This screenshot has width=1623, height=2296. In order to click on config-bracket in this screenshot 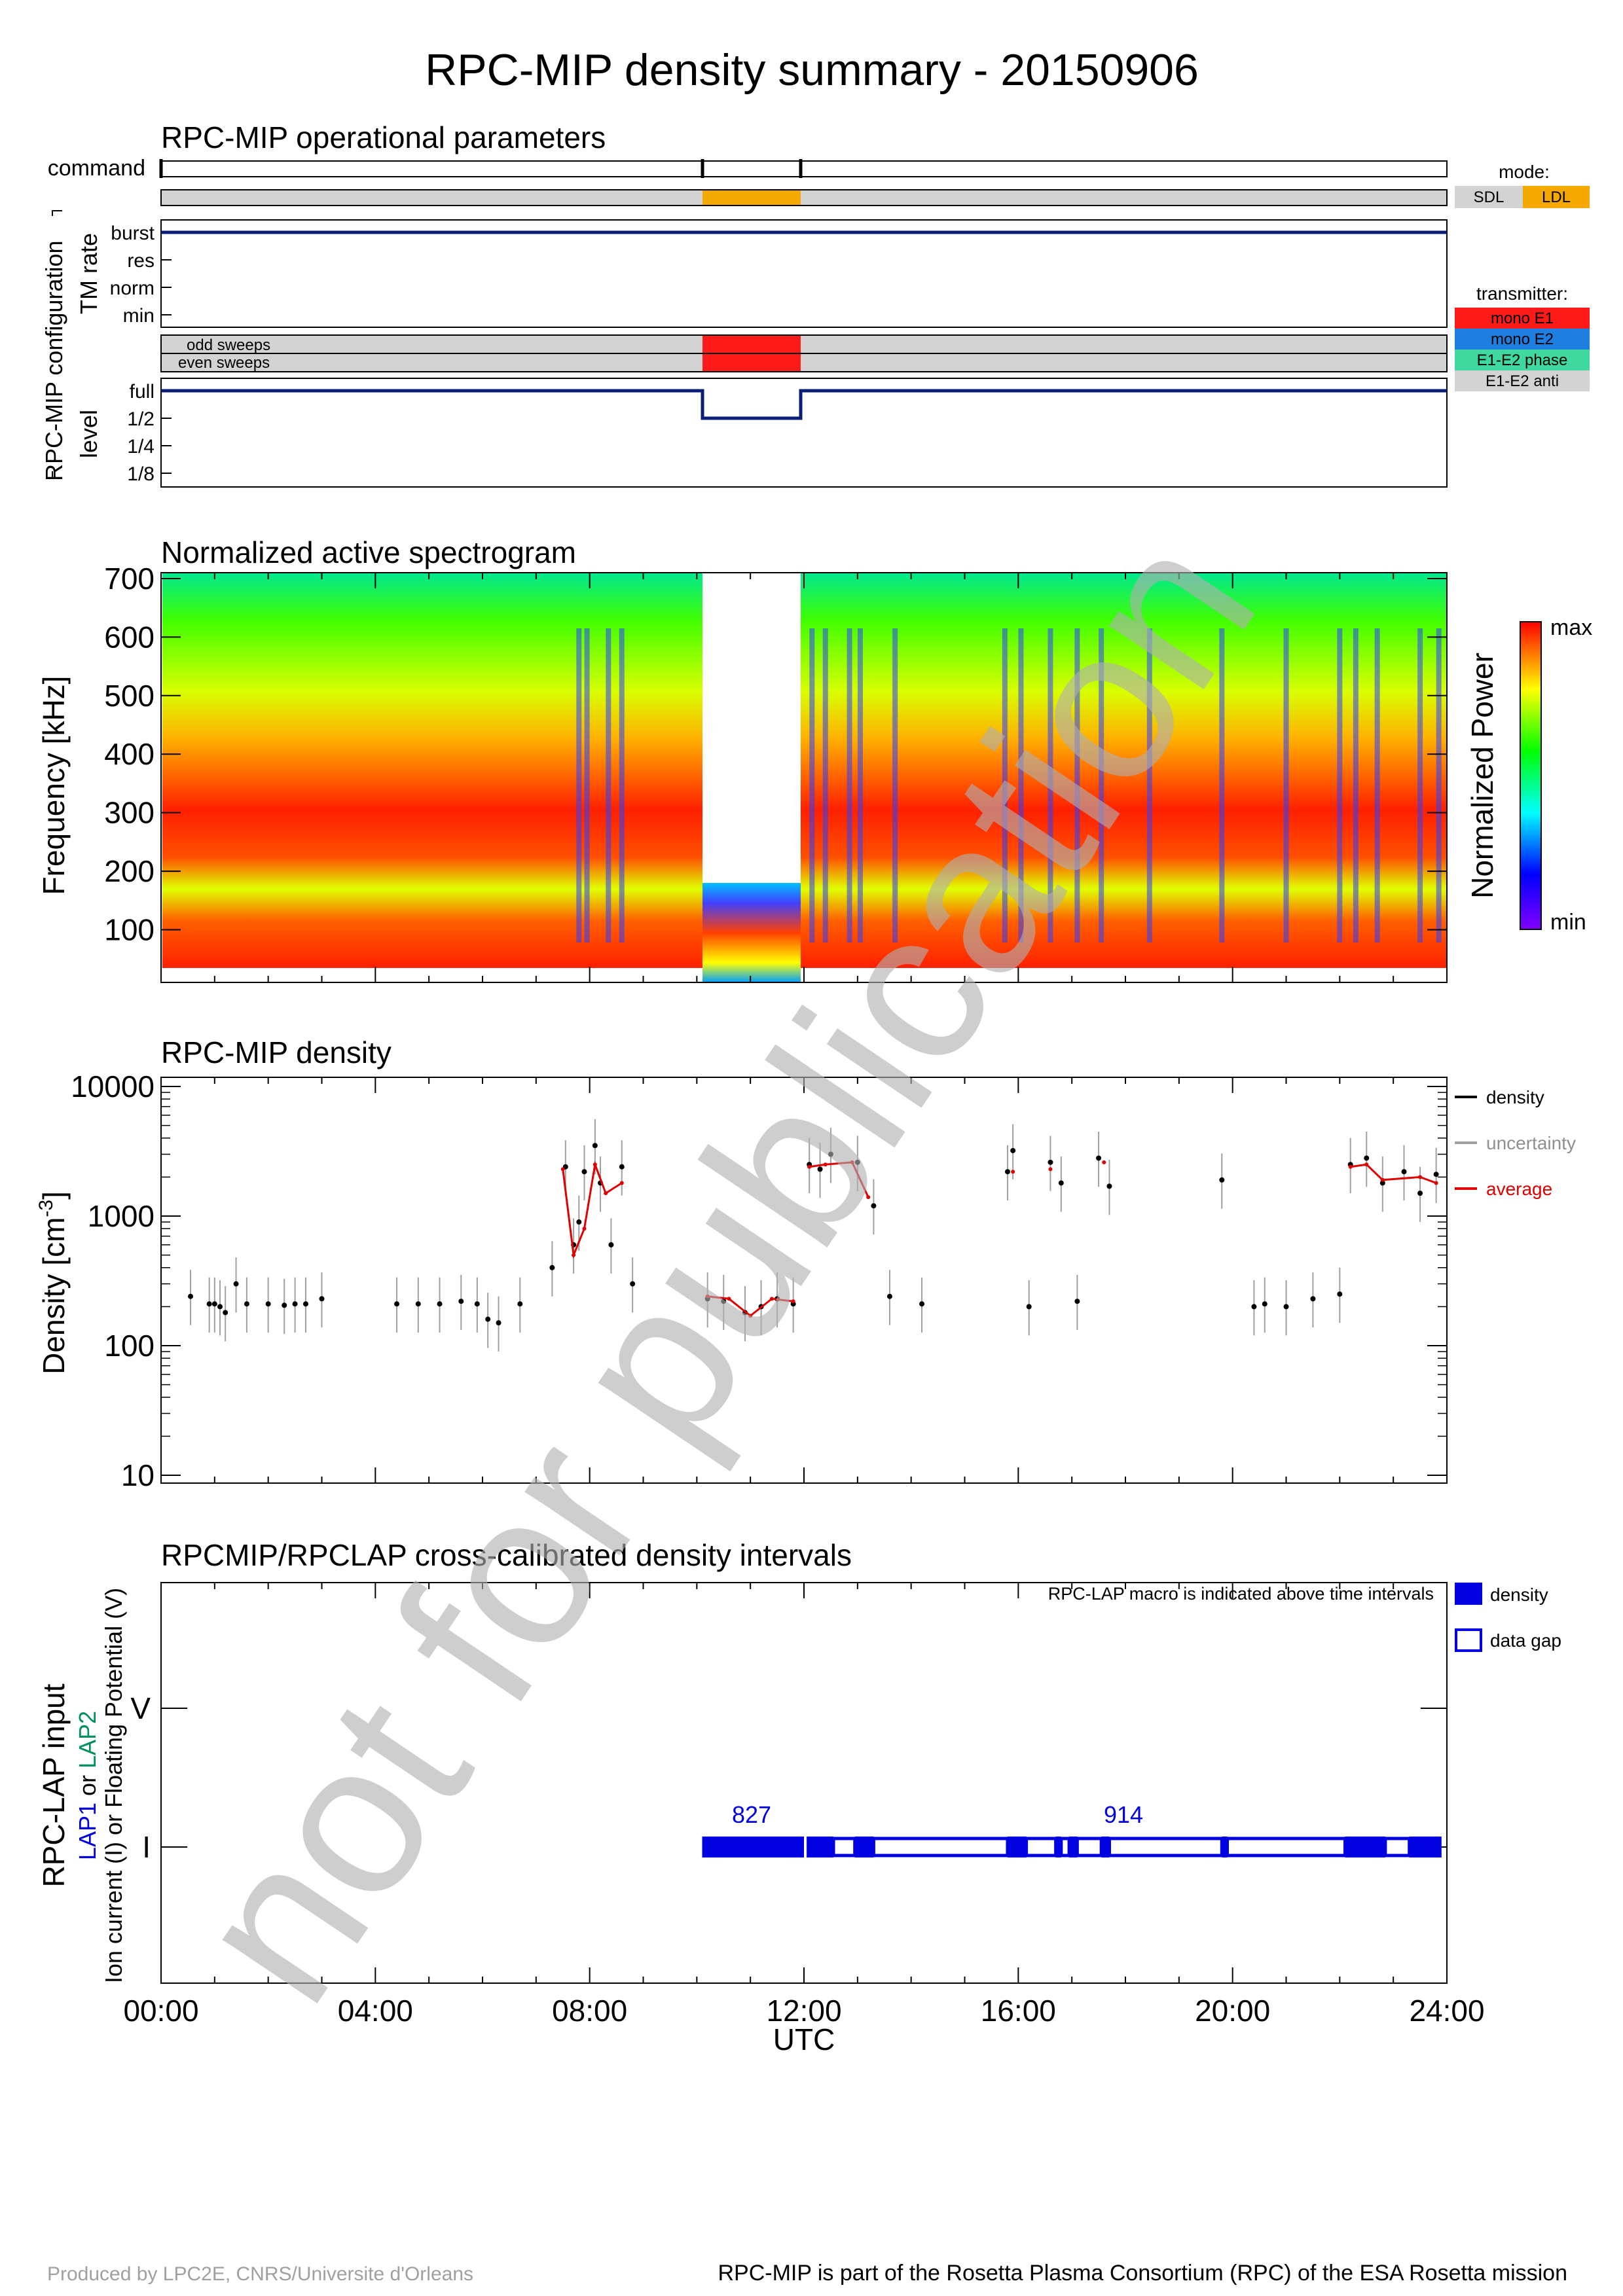, I will do `click(57, 213)`.